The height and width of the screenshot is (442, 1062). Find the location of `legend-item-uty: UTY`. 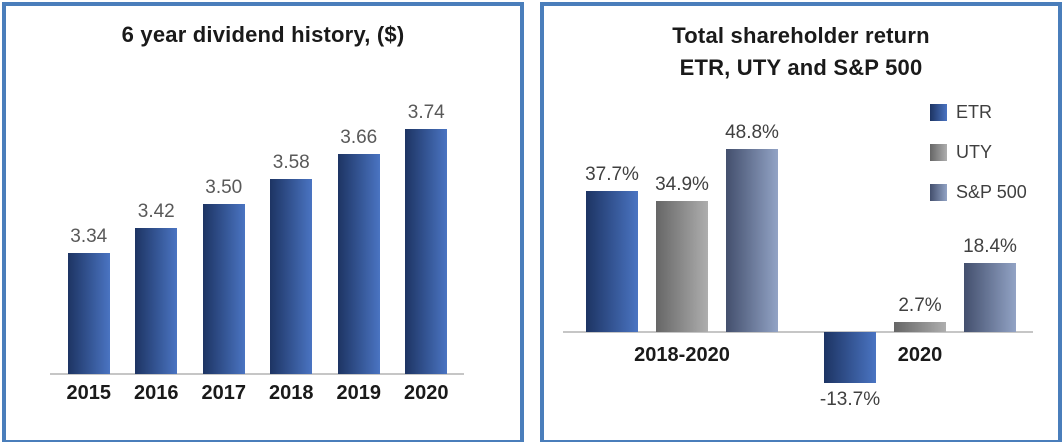

legend-item-uty: UTY is located at coordinates (978, 152).